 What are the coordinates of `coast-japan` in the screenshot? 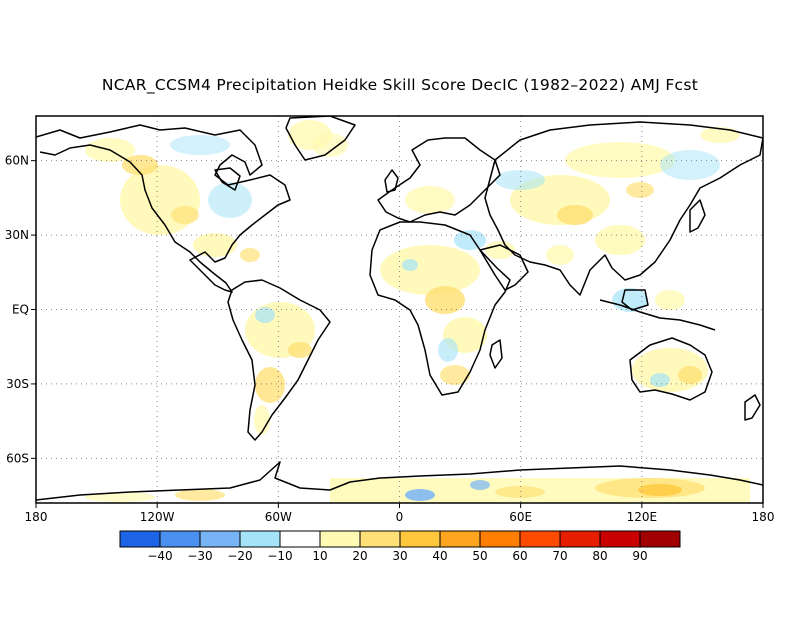 It's located at (697, 216).